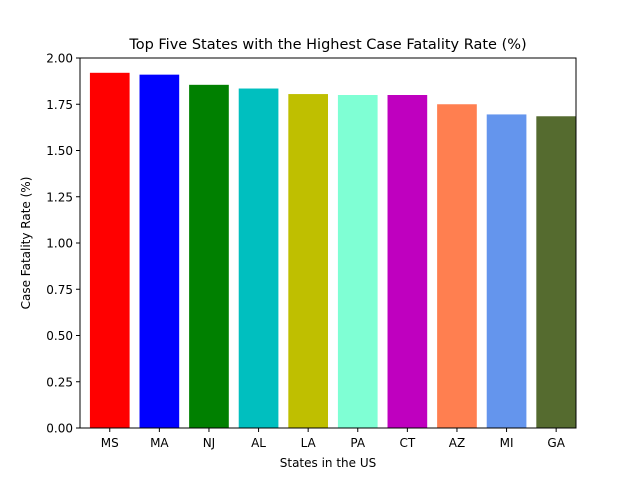 Image resolution: width=640 pixels, height=480 pixels. Describe the element at coordinates (309, 443) in the screenshot. I see `x-tick-label: LA` at that location.